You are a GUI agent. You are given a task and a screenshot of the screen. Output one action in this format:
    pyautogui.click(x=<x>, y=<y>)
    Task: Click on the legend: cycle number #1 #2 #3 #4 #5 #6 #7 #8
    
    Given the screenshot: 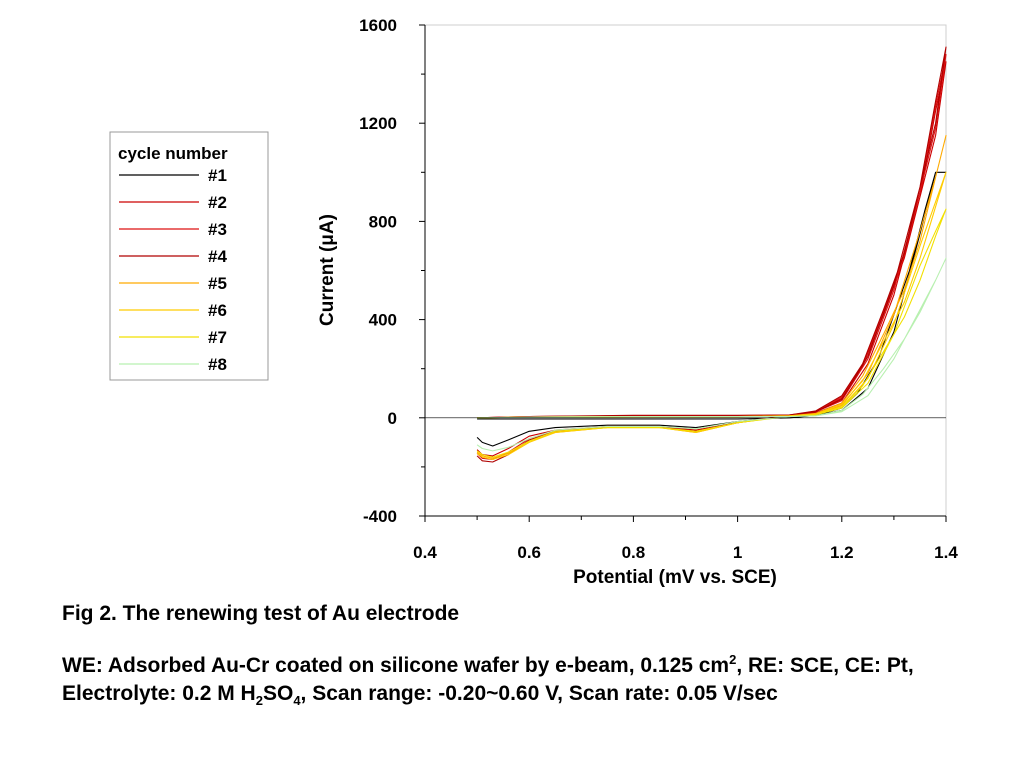 What is the action you would take?
    pyautogui.click(x=189, y=256)
    